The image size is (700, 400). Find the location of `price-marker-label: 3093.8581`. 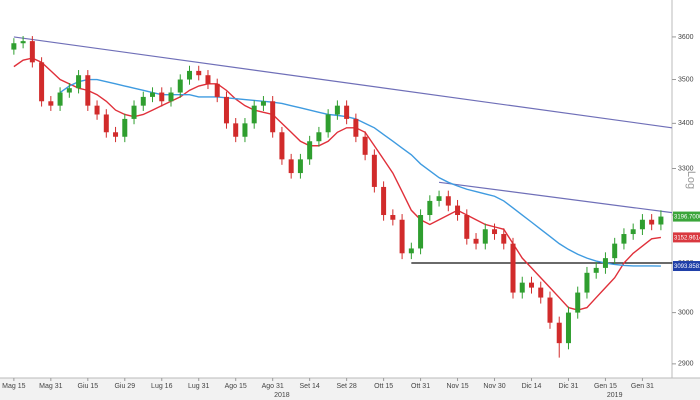

price-marker-label: 3093.8581 is located at coordinates (687, 267).